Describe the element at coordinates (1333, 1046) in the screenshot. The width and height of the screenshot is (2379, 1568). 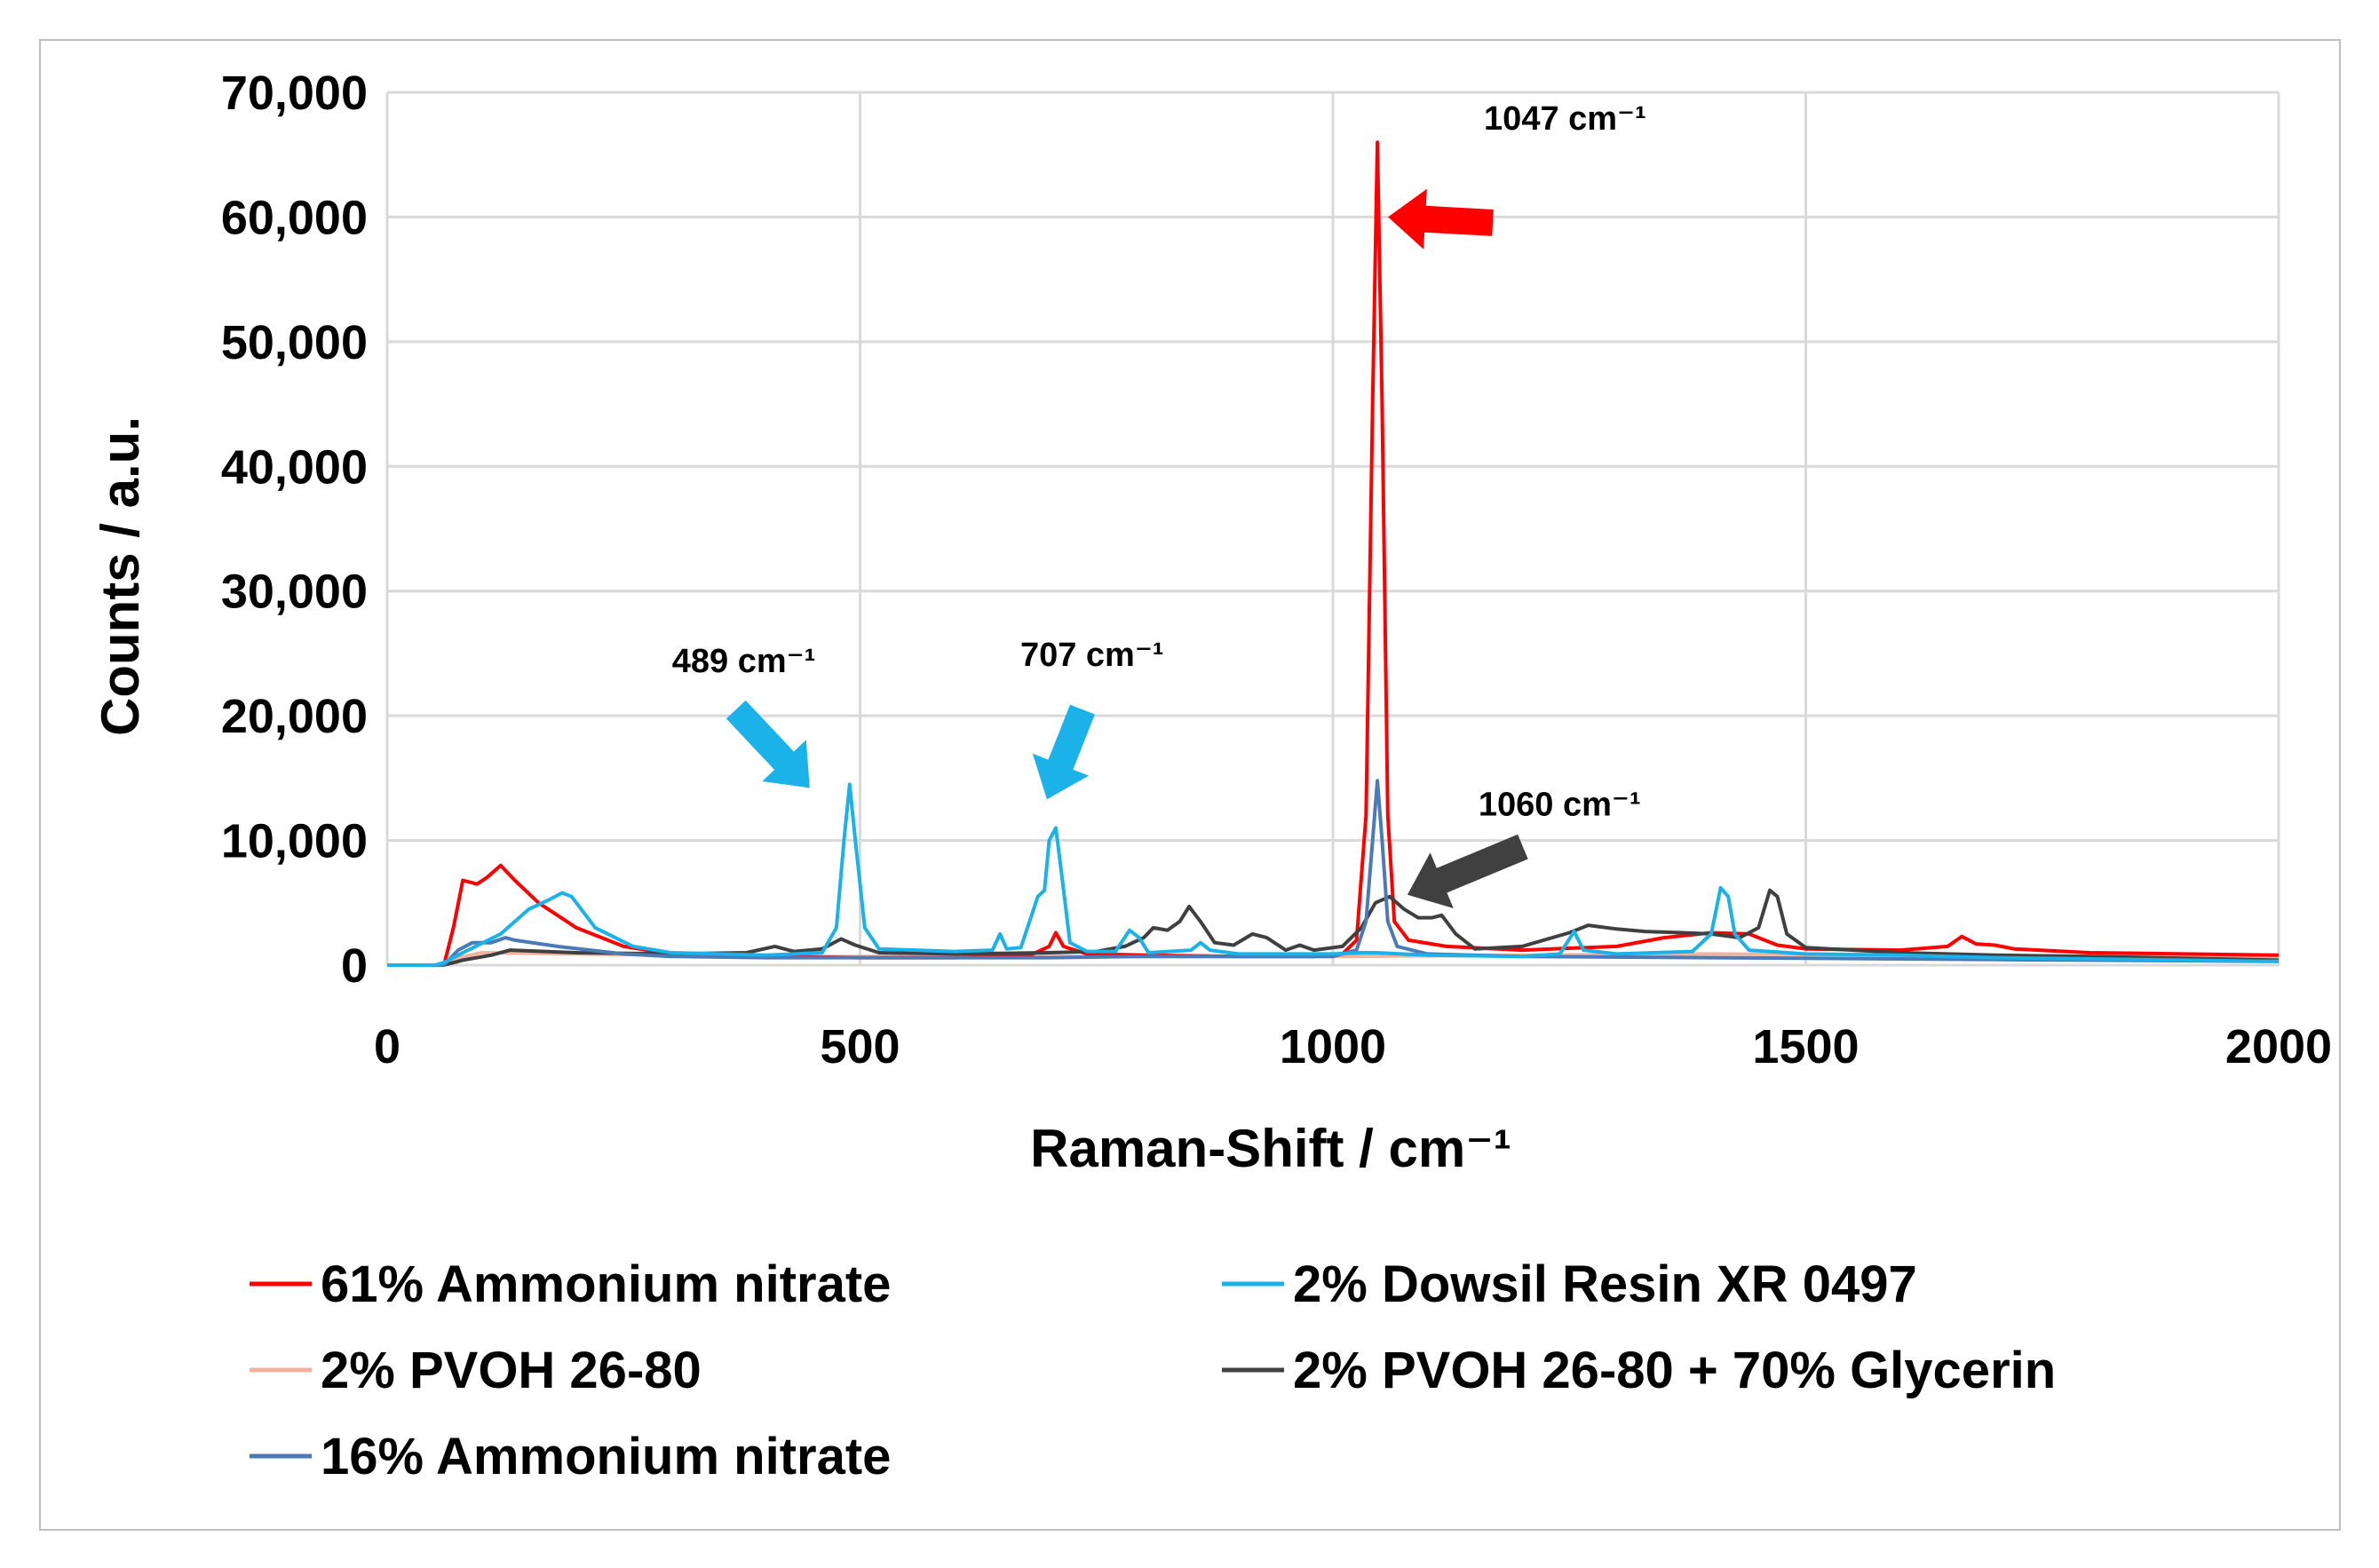
I see `x-tick-label: 1000` at that location.